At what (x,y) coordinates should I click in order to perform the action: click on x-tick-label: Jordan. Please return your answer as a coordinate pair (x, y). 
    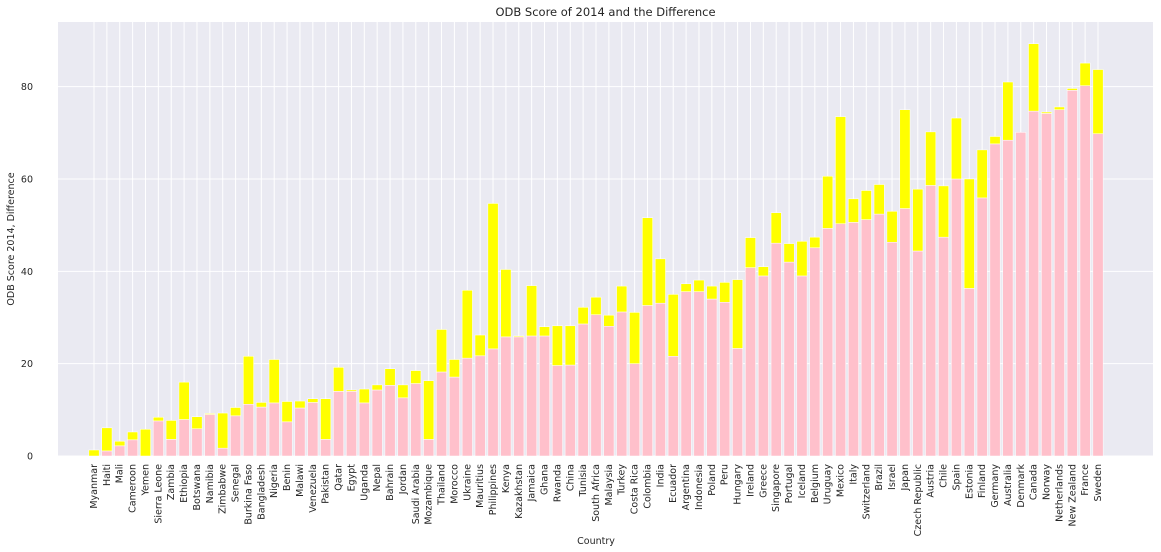
    Looking at the image, I should click on (403, 479).